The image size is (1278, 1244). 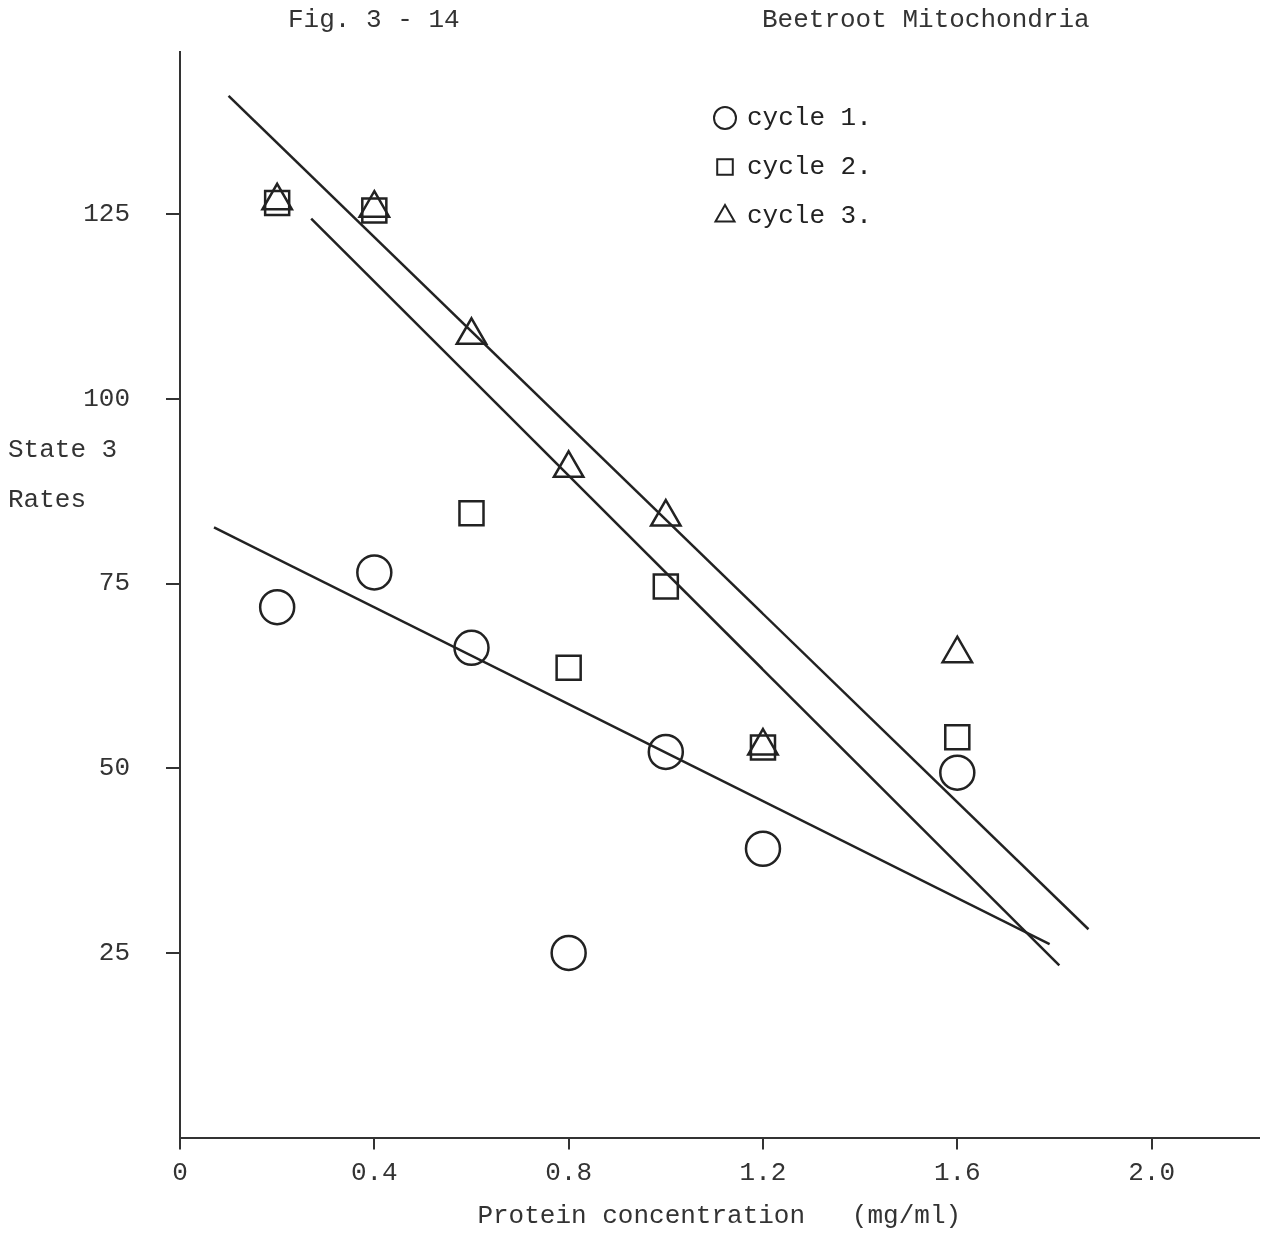 I want to click on x-tick-label: 1.6, so click(x=957, y=1173).